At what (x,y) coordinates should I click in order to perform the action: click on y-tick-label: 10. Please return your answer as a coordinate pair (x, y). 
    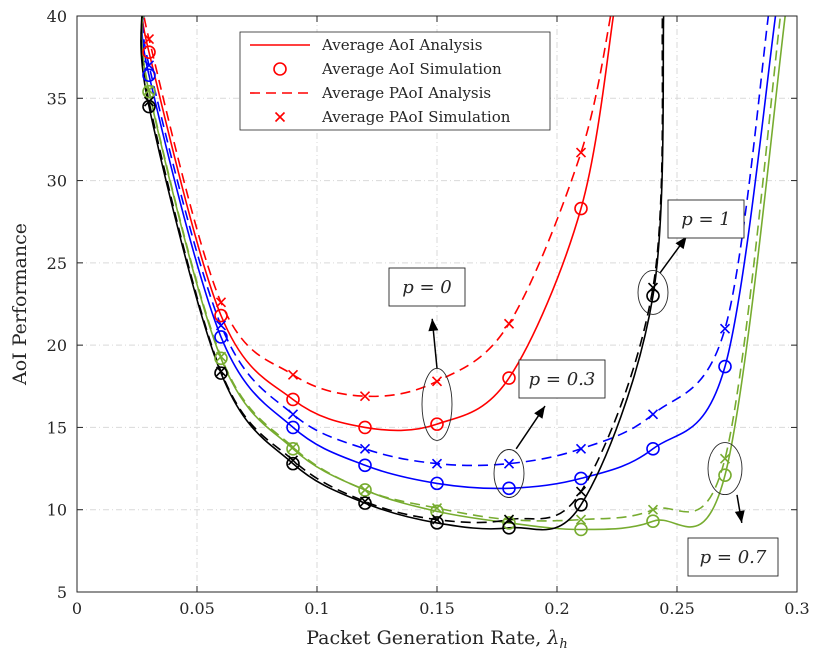
    Looking at the image, I should click on (57, 510).